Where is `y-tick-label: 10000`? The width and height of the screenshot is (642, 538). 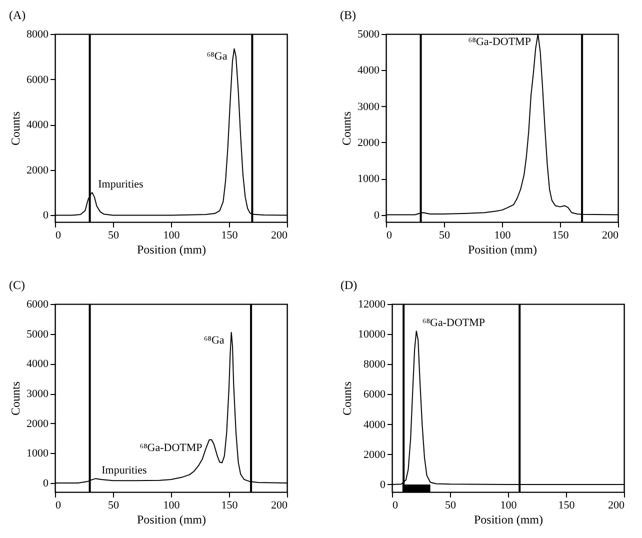
y-tick-label: 10000 is located at coordinates (372, 334).